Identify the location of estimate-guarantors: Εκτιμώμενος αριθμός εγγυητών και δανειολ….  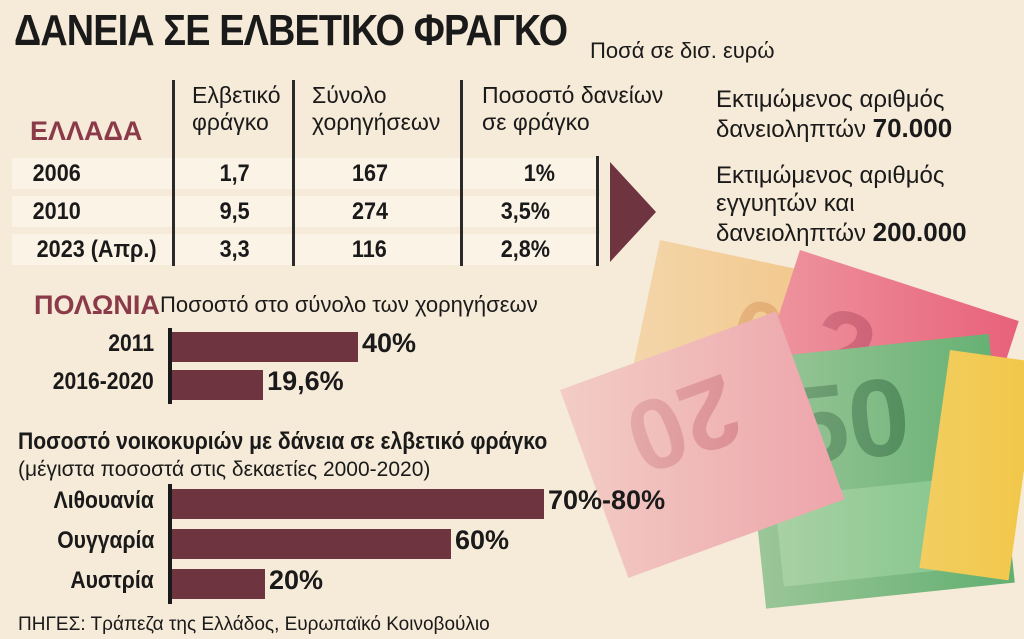
(856, 205).